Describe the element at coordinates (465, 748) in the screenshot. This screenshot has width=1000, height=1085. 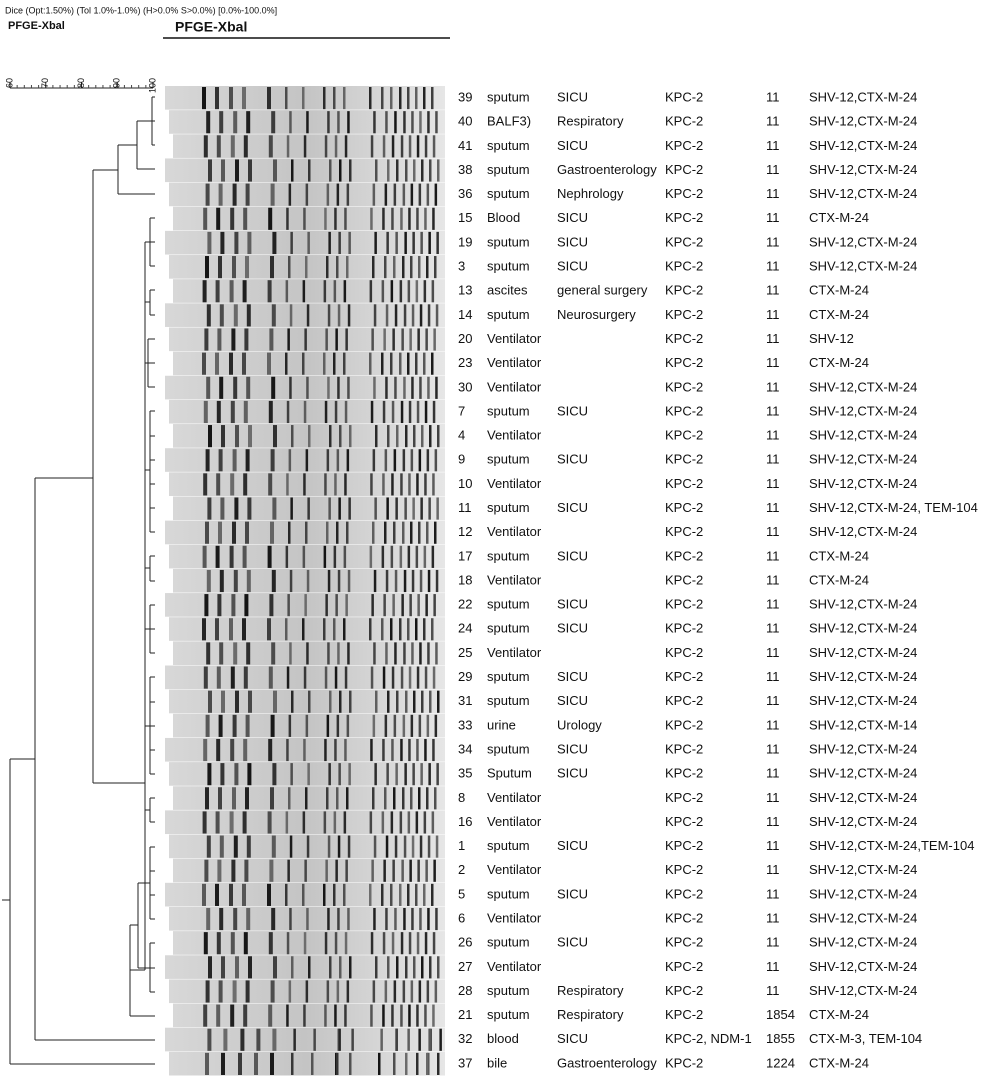
I see `cell-id: 34` at that location.